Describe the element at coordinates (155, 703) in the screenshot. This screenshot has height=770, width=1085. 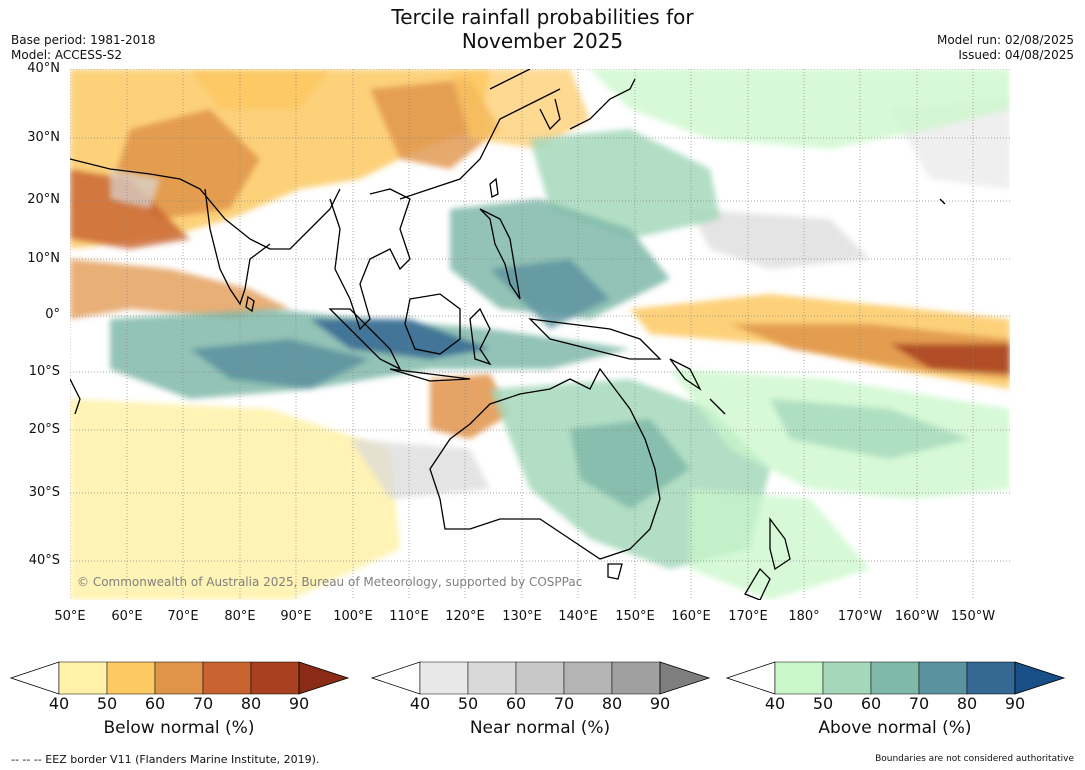
I see `cbar1-tick-60: 60` at that location.